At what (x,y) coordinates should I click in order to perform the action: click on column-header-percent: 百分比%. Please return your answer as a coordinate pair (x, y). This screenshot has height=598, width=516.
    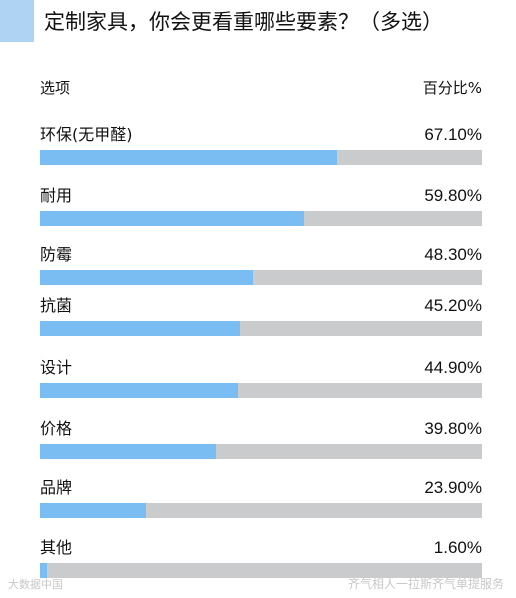
    Looking at the image, I should click on (452, 88).